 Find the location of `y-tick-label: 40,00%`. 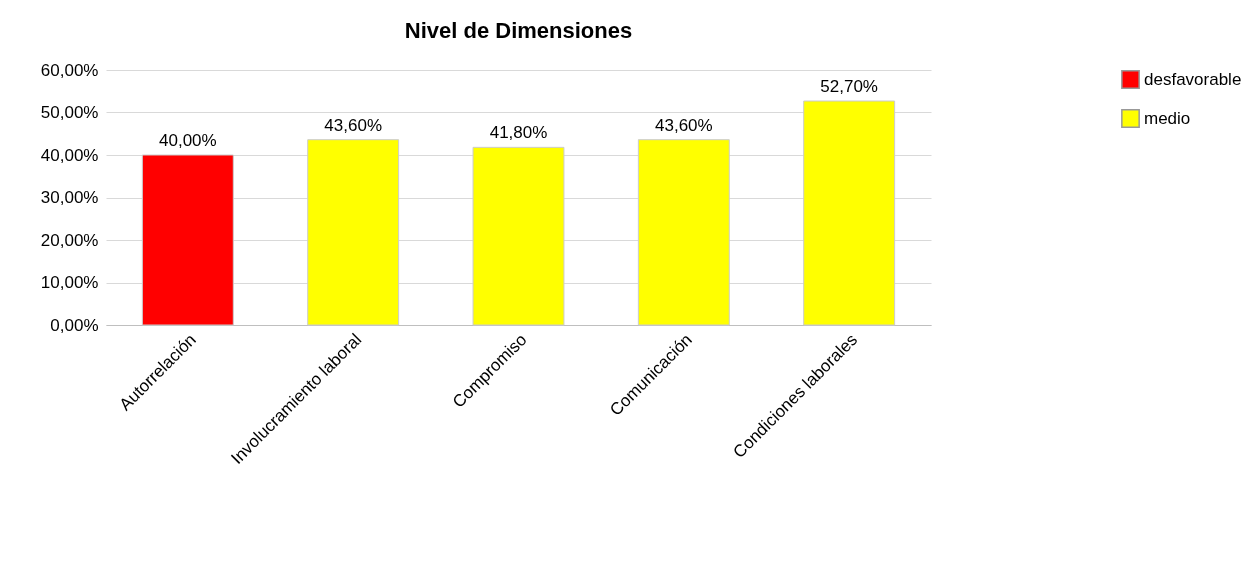

y-tick-label: 40,00% is located at coordinates (69, 155).